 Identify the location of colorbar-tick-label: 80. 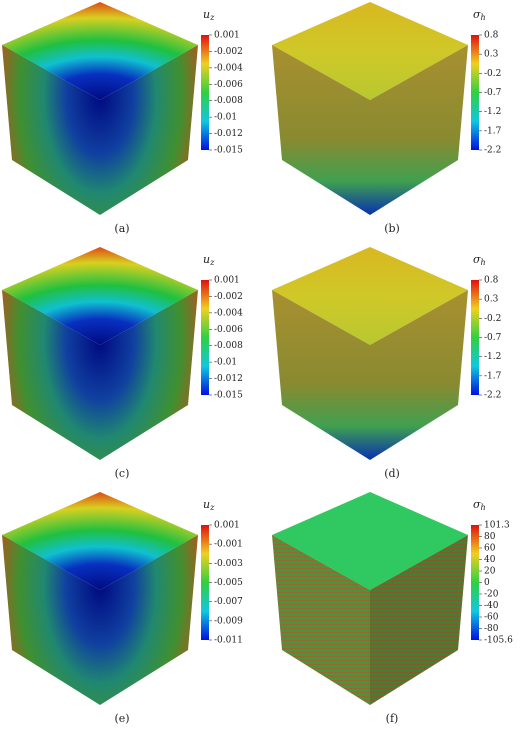
(490, 537).